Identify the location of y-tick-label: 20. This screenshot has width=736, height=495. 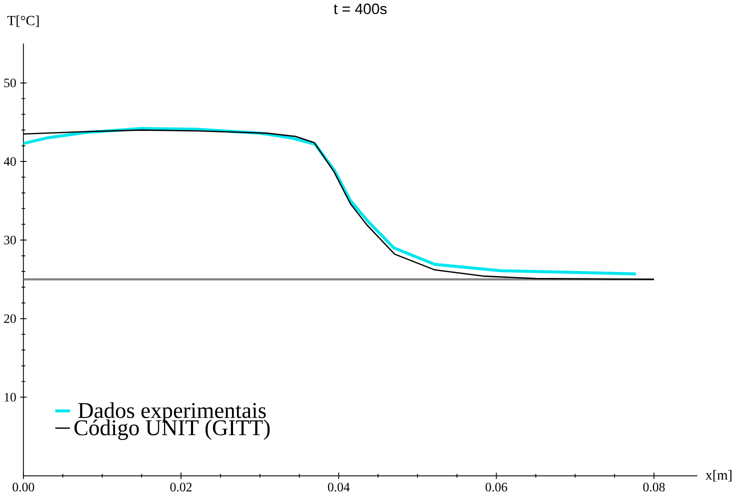
(10, 318).